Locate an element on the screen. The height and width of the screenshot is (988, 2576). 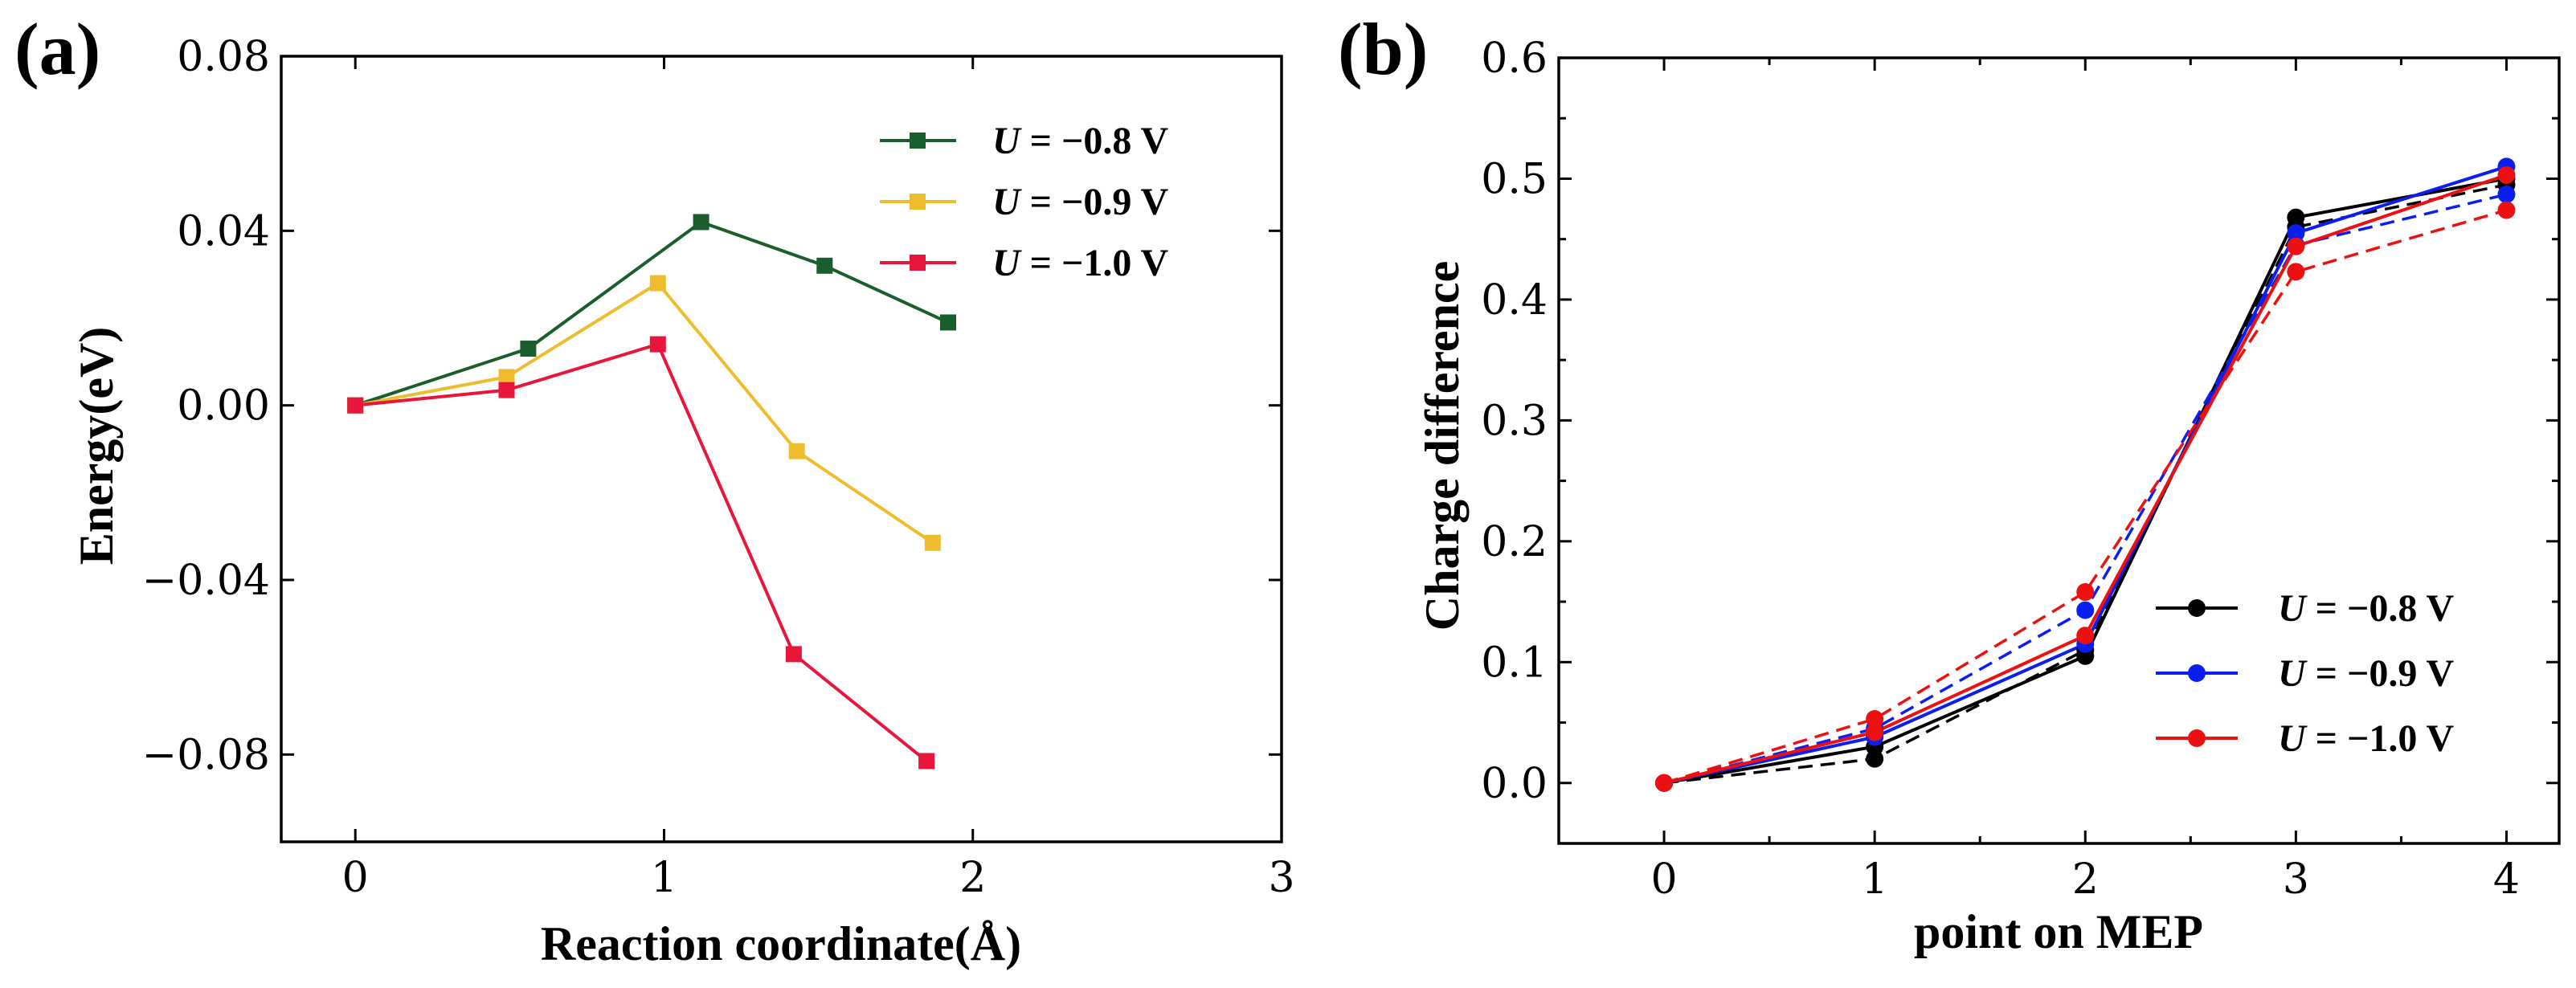
y-tick-label: 0.5 is located at coordinates (1514, 179).